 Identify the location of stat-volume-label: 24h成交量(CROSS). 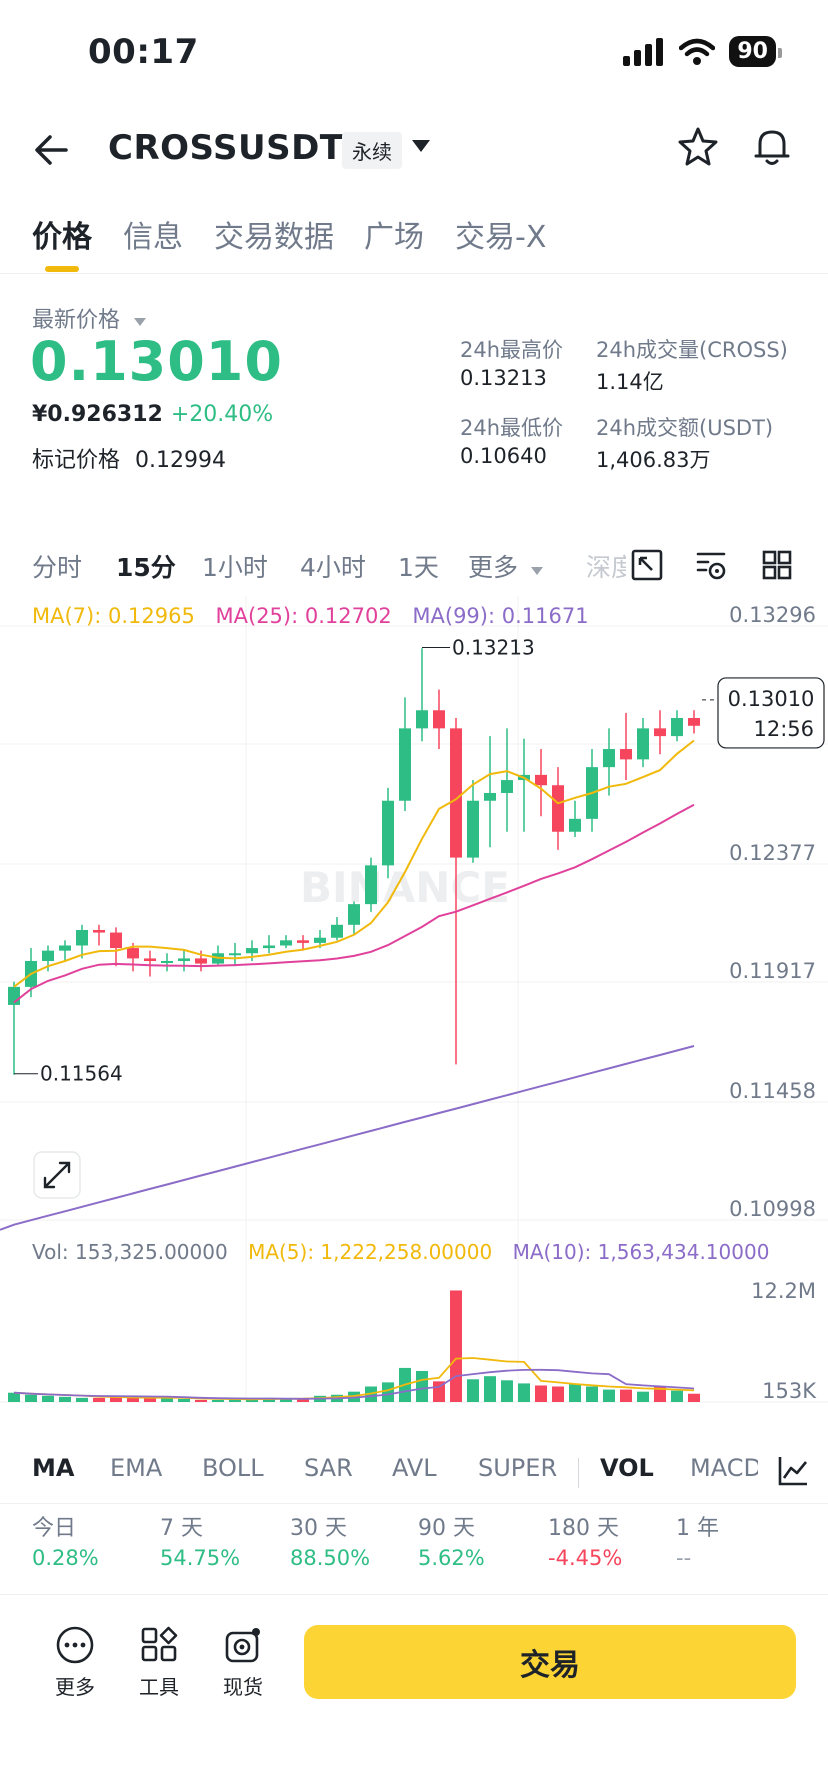
(692, 350).